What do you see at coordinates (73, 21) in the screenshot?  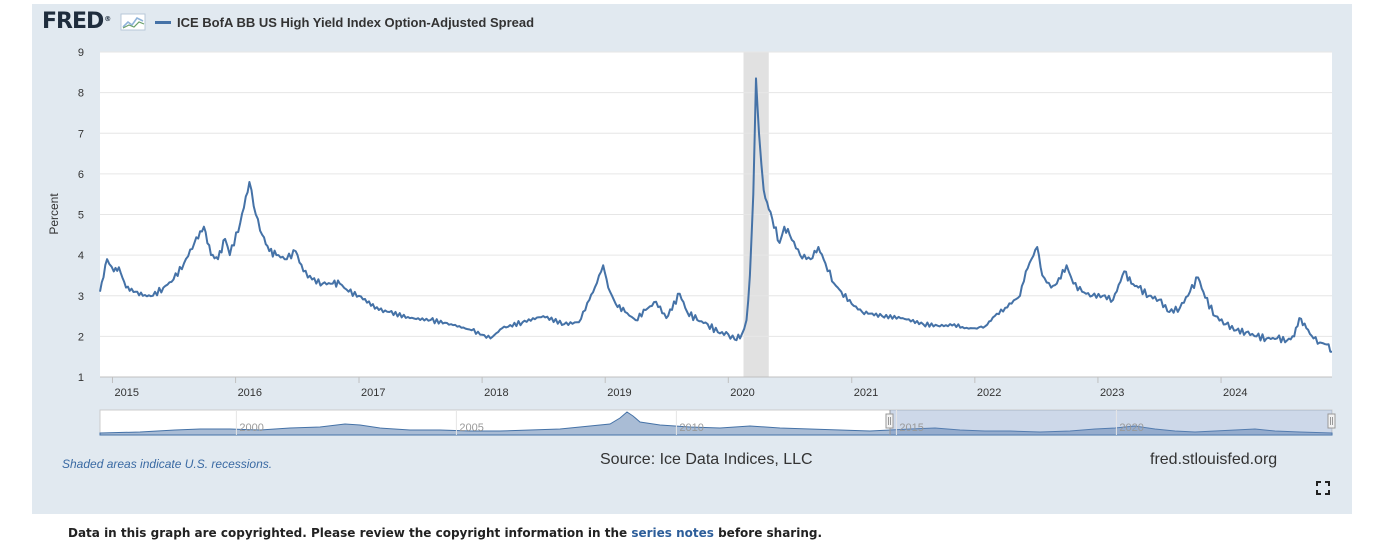 I see `logo-text: FRED` at bounding box center [73, 21].